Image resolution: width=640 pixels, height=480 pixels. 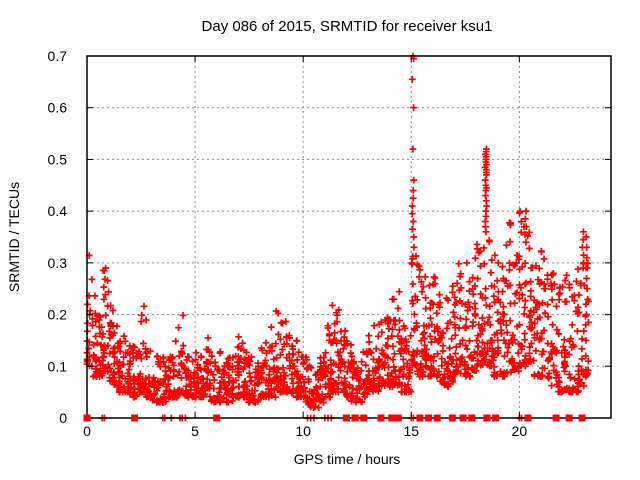 I want to click on y-tick-label: 0.3, so click(x=58, y=263).